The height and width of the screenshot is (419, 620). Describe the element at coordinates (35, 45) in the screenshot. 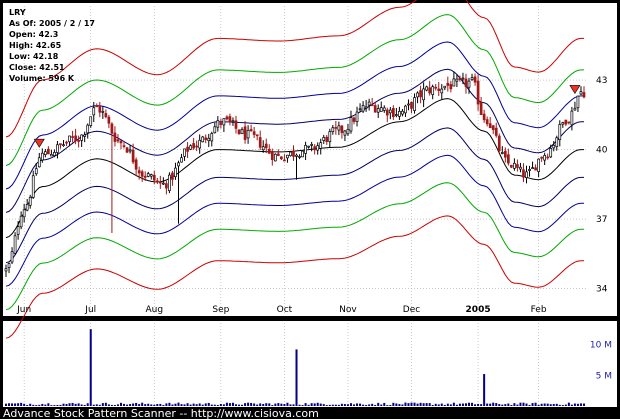

I see `high-value: High: 42.65` at that location.